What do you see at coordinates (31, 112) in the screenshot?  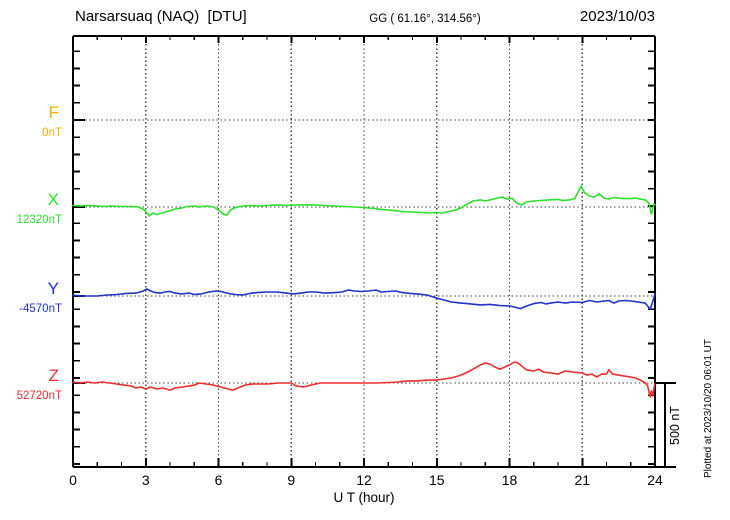 I see `channel-f-label-group: F` at bounding box center [31, 112].